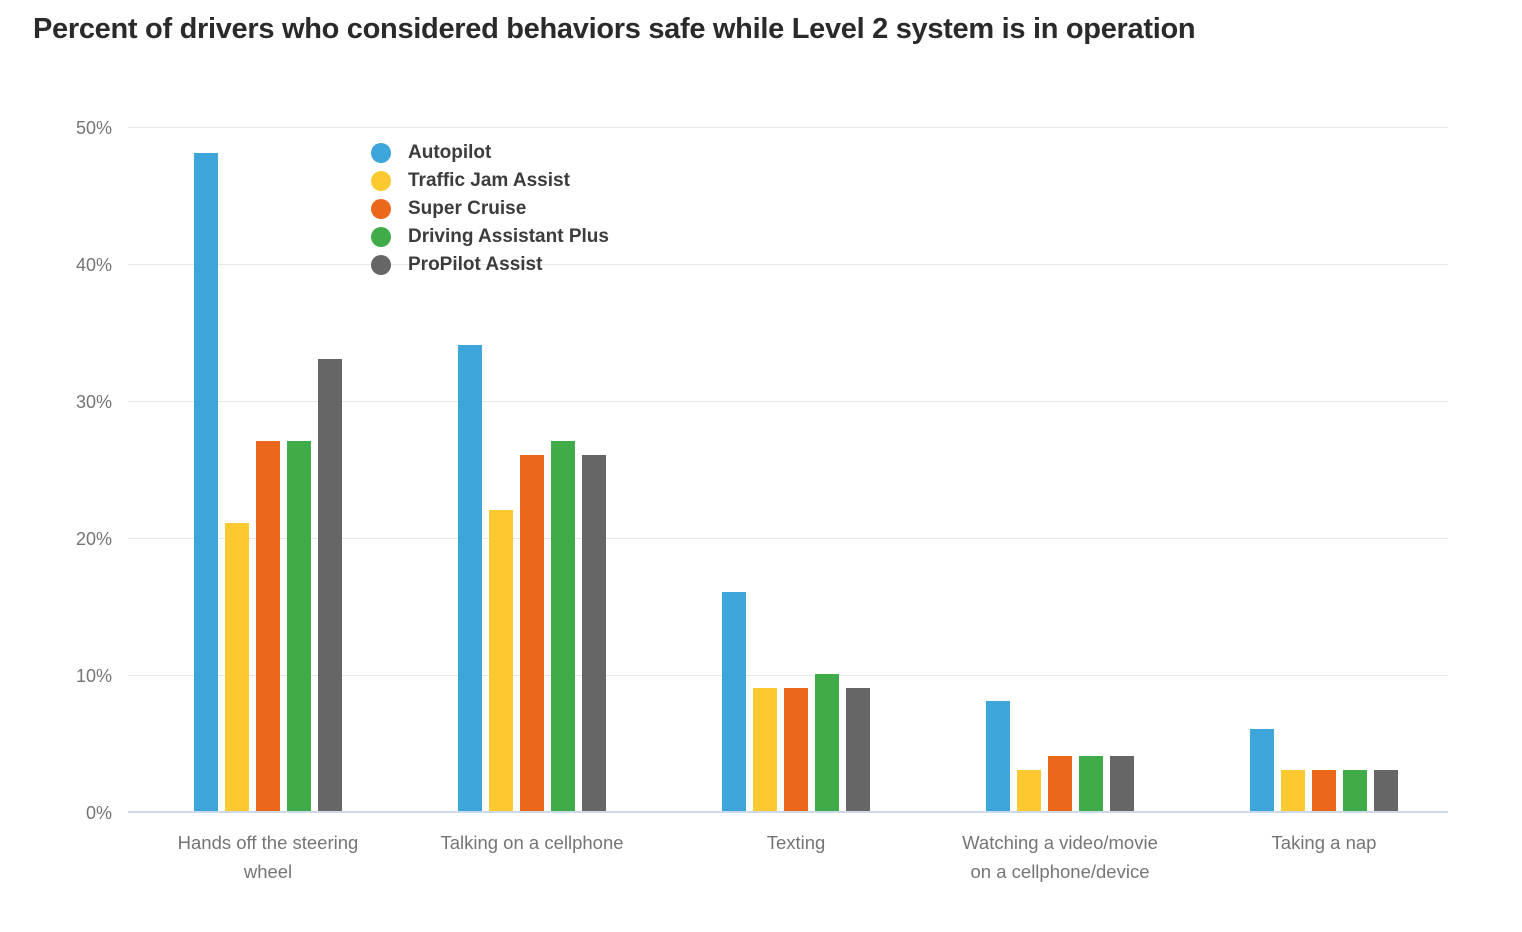  What do you see at coordinates (508, 236) in the screenshot?
I see `legend-label: Driving Assistant Plus` at bounding box center [508, 236].